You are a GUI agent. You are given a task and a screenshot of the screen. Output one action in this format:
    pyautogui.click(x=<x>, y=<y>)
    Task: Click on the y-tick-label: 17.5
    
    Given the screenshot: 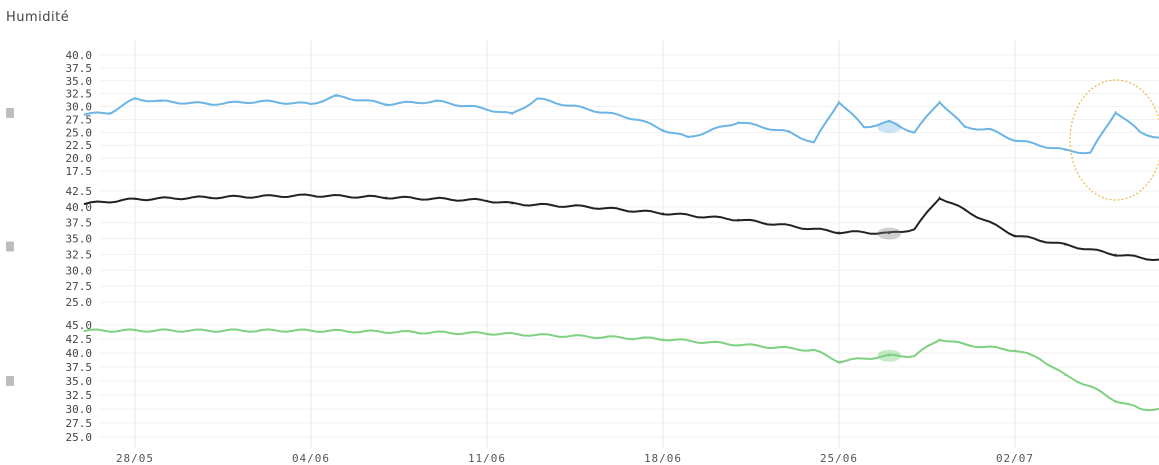 What is the action you would take?
    pyautogui.click(x=79, y=171)
    